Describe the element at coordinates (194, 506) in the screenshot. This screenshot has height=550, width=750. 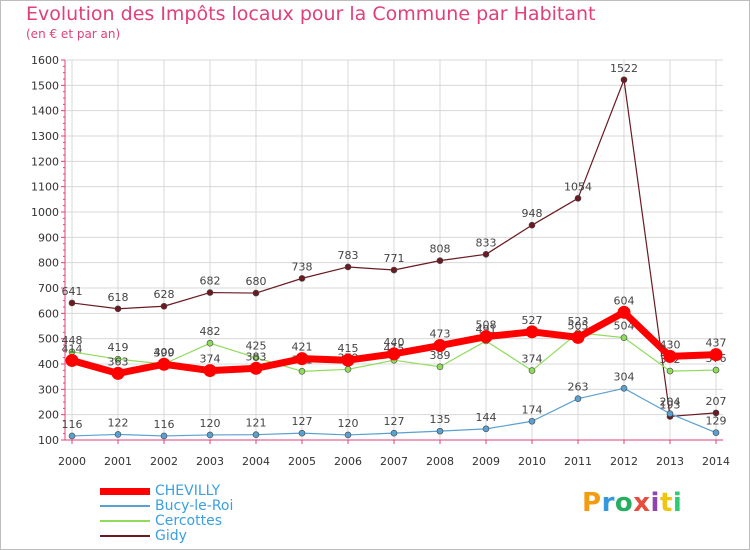
I see `legend-label: Bucy-le-Roi` at that location.